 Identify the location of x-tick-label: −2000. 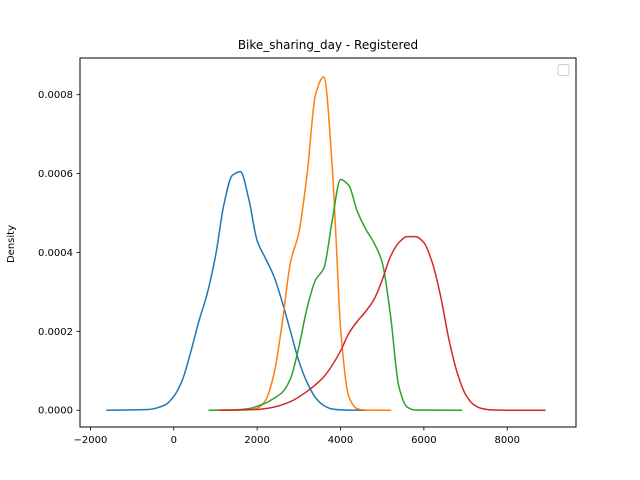
(91, 440).